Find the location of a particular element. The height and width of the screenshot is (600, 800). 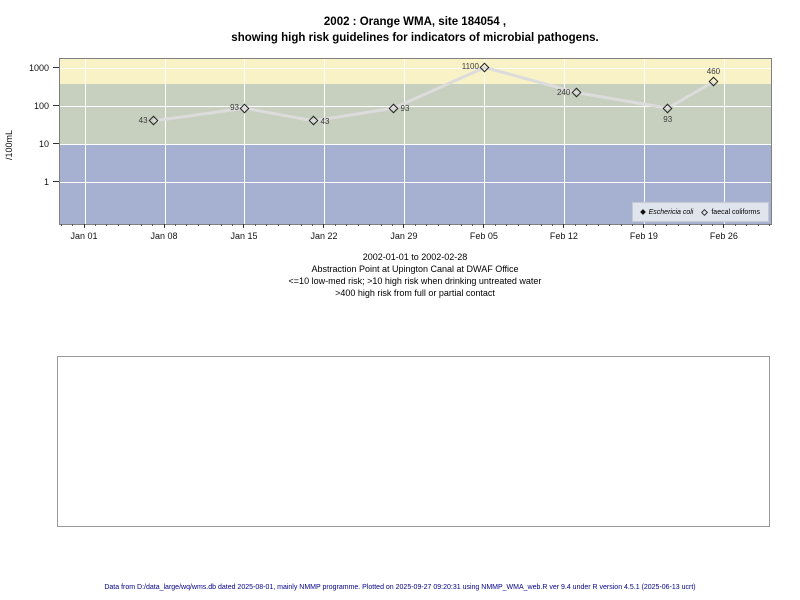

y-axis: 1000 100 10 1 is located at coordinates (29, 140).